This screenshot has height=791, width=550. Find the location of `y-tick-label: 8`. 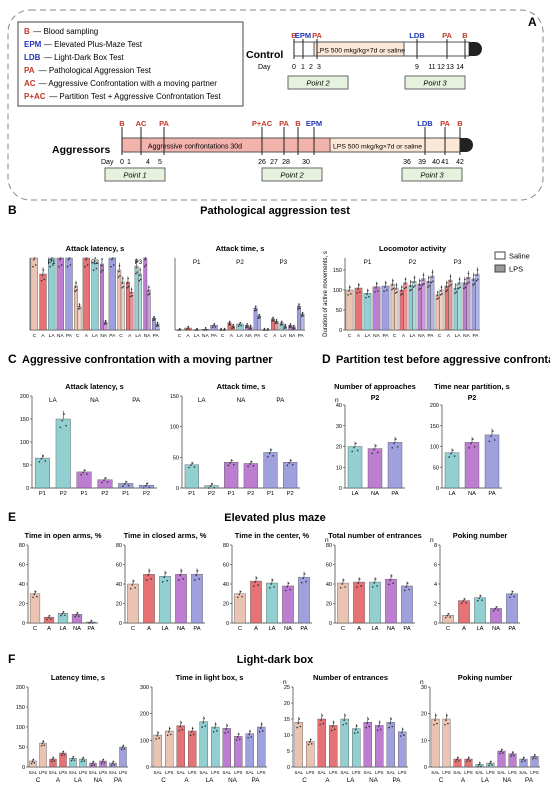

y-tick-label: 8 is located at coordinates (435, 546).